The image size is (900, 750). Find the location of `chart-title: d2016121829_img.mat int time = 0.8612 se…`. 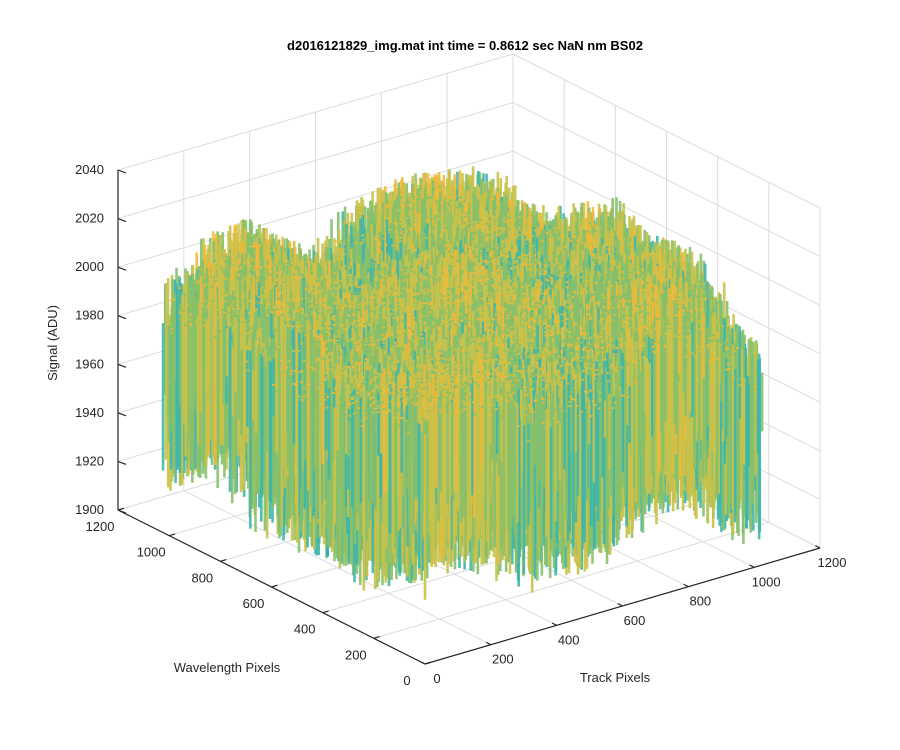

chart-title: d2016121829_img.mat int time = 0.8612 se… is located at coordinates (465, 45).